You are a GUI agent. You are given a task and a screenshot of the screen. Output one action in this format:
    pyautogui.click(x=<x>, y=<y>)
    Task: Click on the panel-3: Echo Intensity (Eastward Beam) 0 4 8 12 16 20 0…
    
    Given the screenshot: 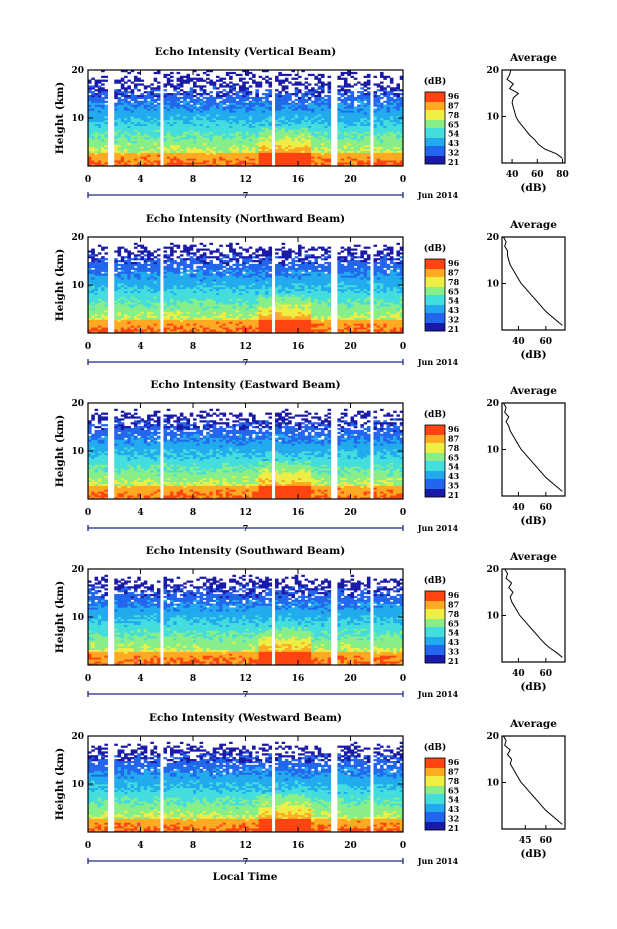 What is the action you would take?
    pyautogui.click(x=310, y=456)
    